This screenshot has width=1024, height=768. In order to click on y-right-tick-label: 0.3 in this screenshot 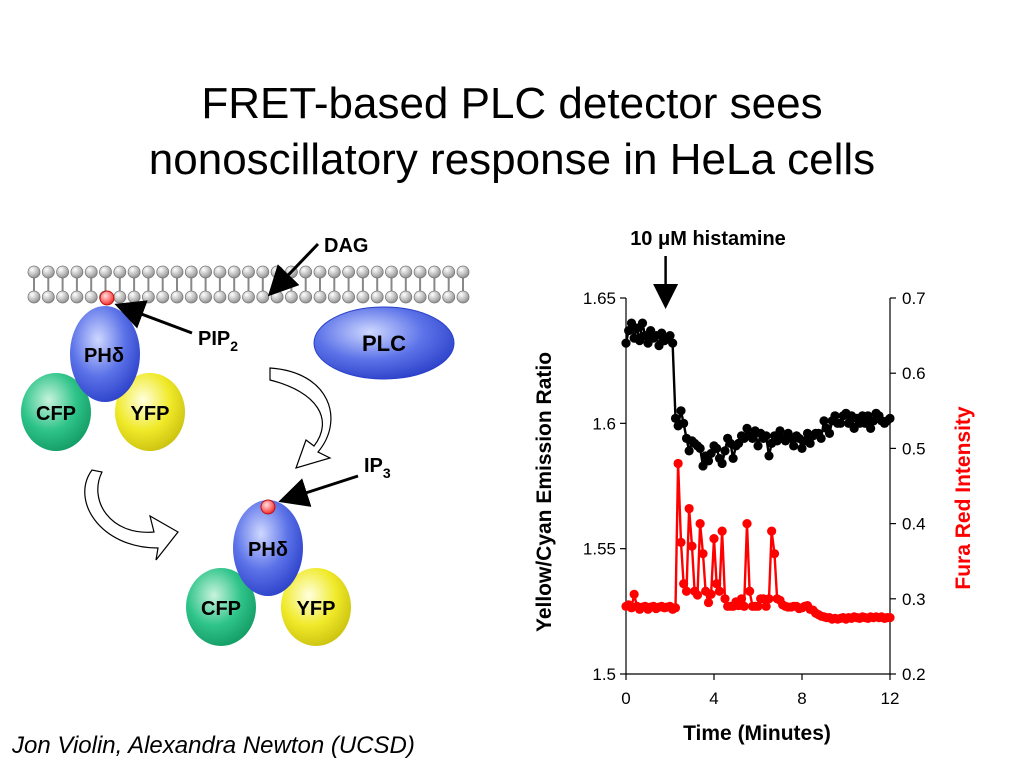, I will do `click(914, 599)`.